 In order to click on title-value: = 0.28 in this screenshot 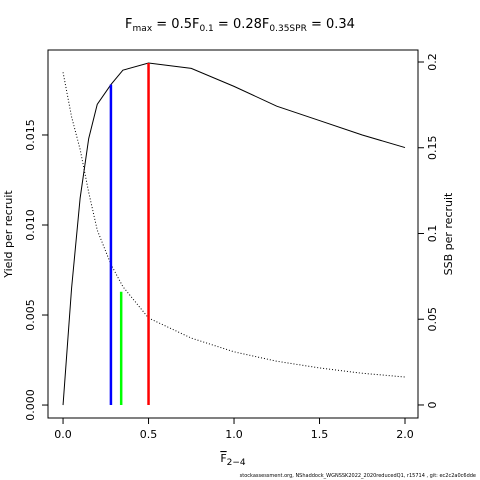, I will do `click(238, 24)`.